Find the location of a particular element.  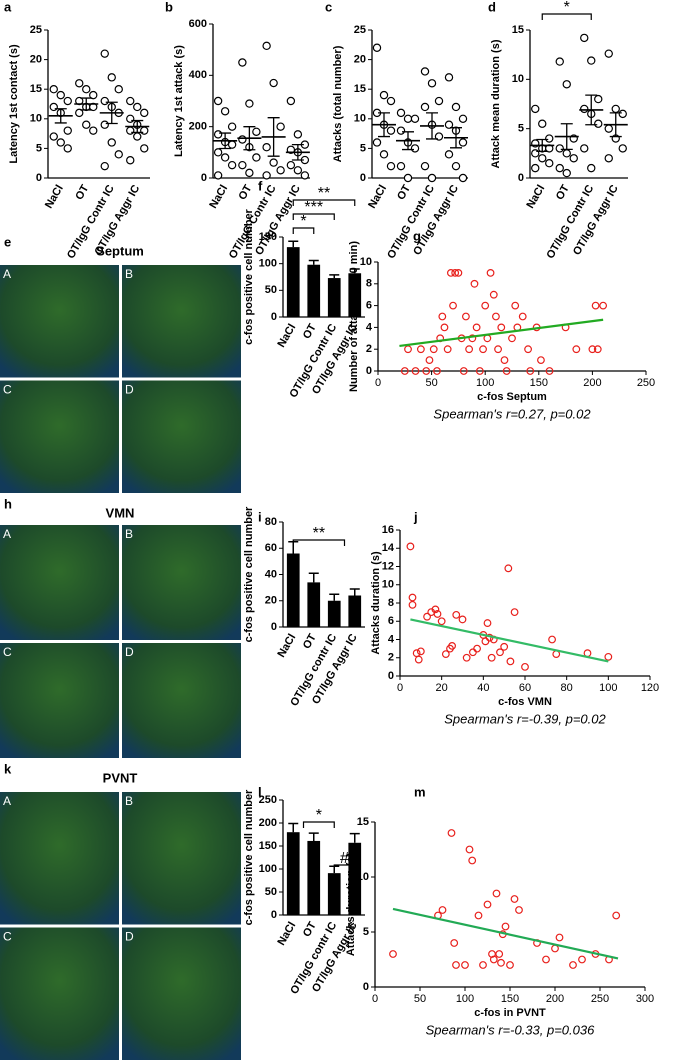

panel-letter: d is located at coordinates (492, 7).